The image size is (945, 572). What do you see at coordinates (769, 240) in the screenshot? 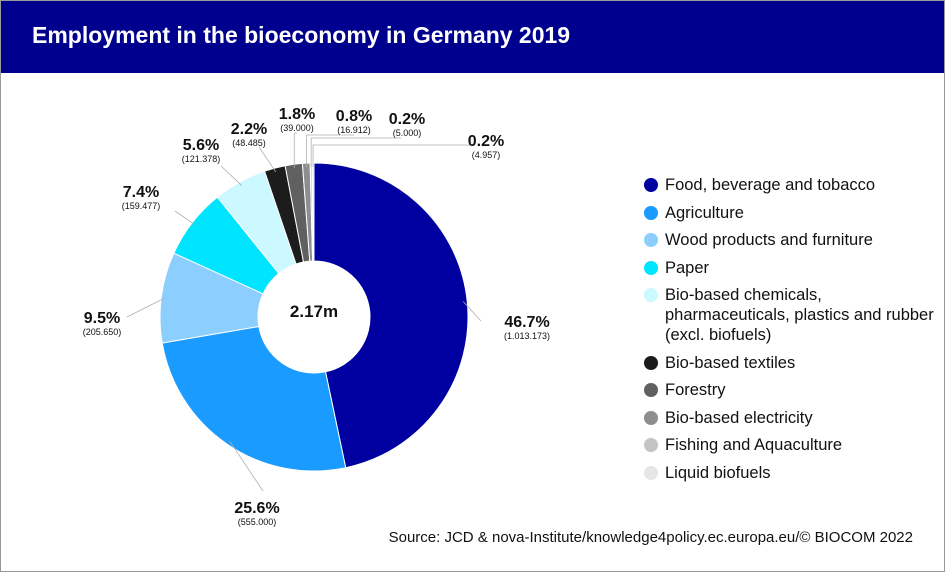
I see `legend-label: Wood products and furniture` at bounding box center [769, 240].